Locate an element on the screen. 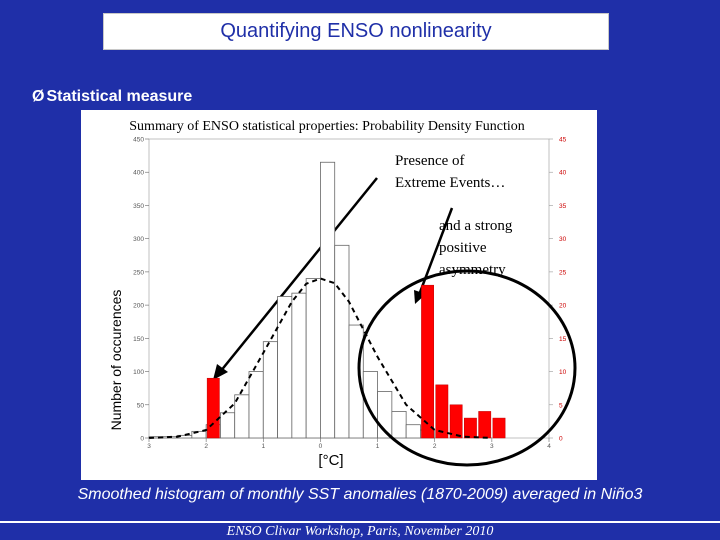 The width and height of the screenshot is (720, 540). x-axis-label: [°C] is located at coordinates (330, 460).